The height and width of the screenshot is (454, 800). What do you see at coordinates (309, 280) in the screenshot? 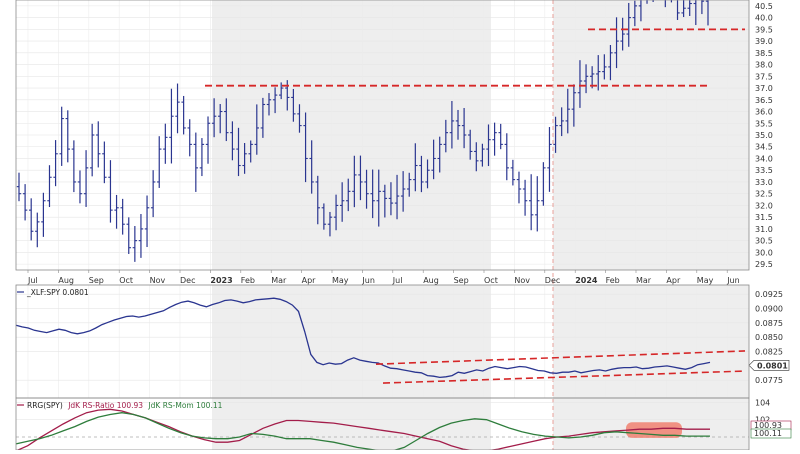
I see `x-tick-label: Apr` at bounding box center [309, 280].